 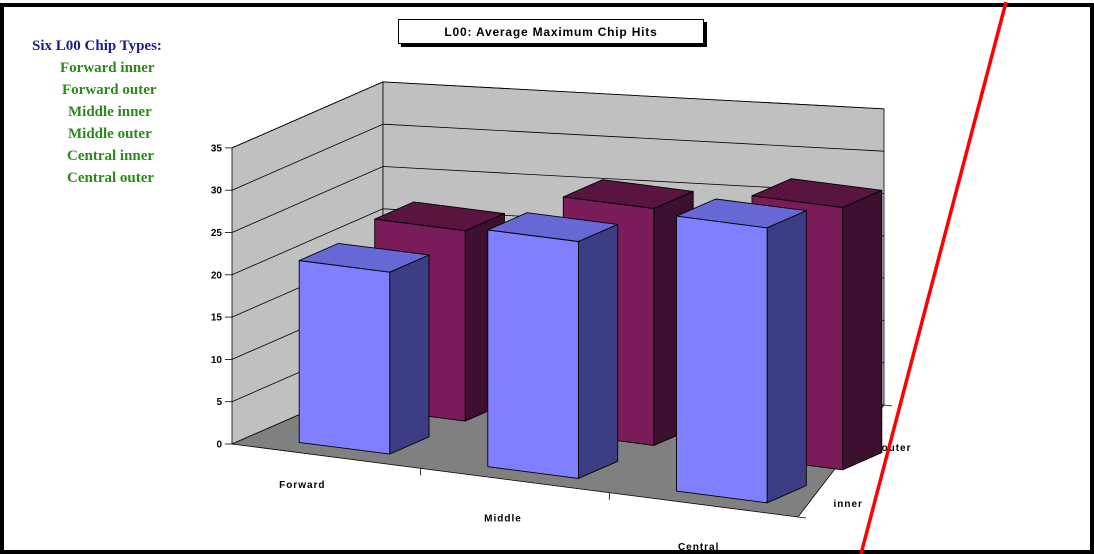 What do you see at coordinates (503, 519) in the screenshot?
I see `category-label: Middle` at bounding box center [503, 519].